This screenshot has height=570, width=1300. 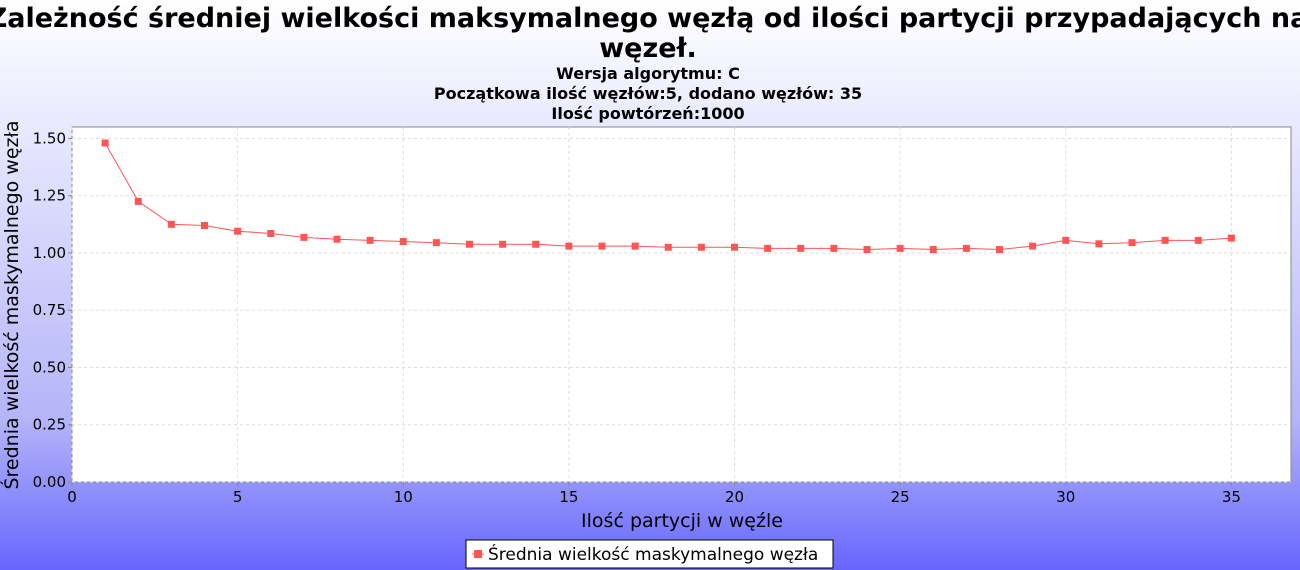 I want to click on y-axis-label: Średnia wielkość maskymalnego węzła, so click(x=11, y=304).